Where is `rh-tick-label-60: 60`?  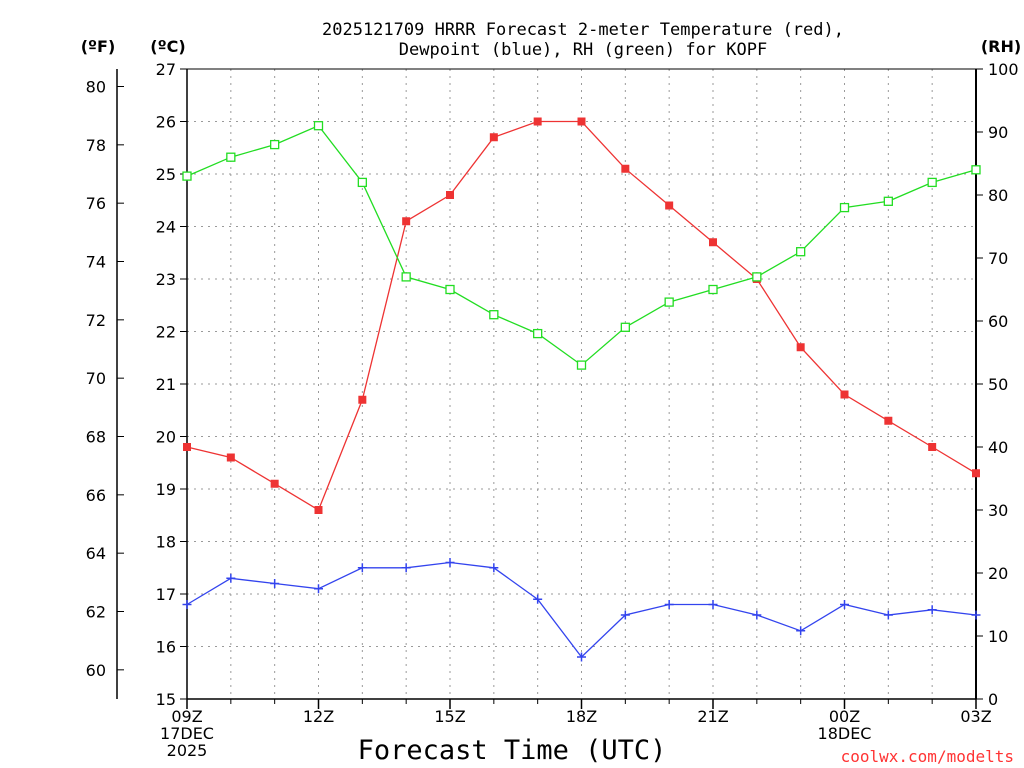
rh-tick-label-60: 60 is located at coordinates (998, 321).